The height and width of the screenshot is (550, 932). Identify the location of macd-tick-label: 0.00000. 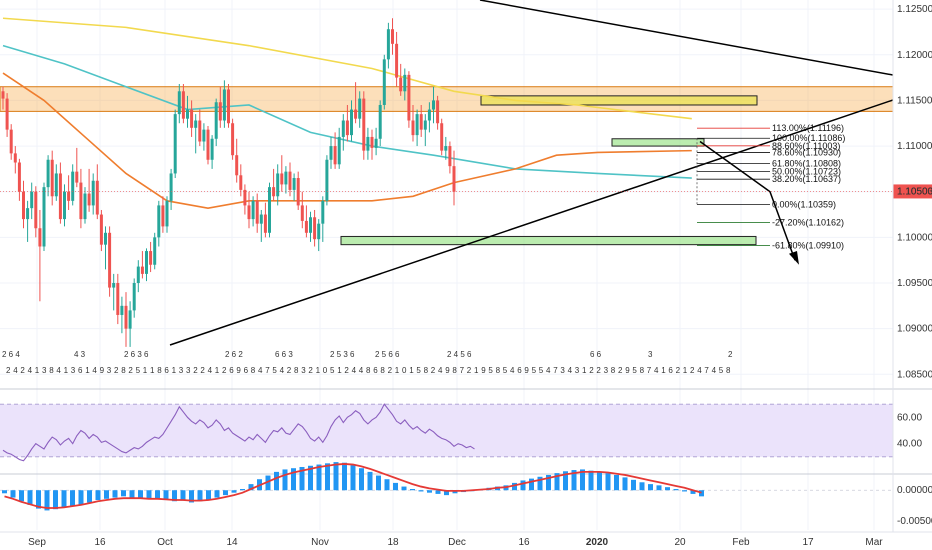
(914, 490).